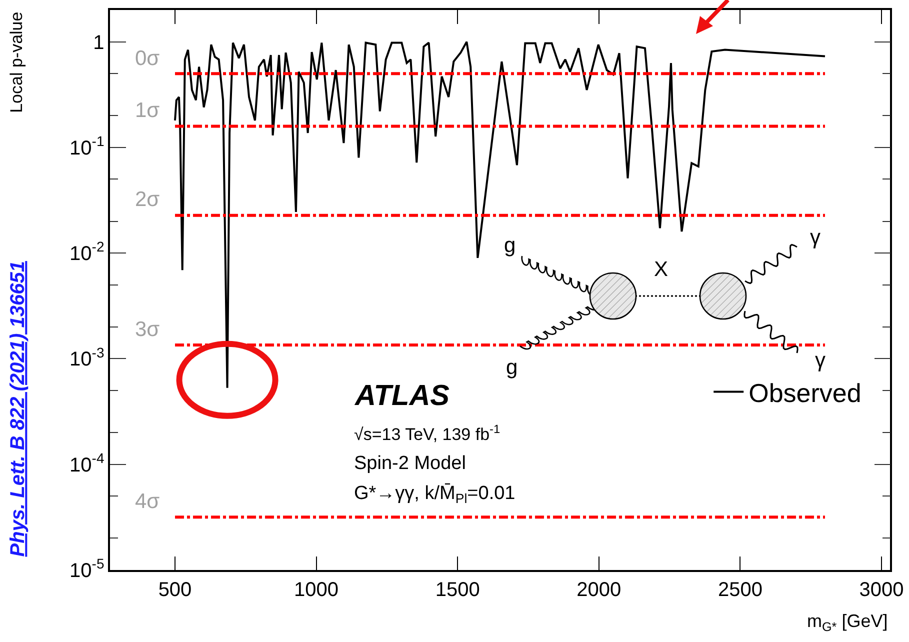  What do you see at coordinates (435, 494) in the screenshot?
I see `annotation: G*→γγ, k/M̄$_{Pl}$=0.01` at bounding box center [435, 494].